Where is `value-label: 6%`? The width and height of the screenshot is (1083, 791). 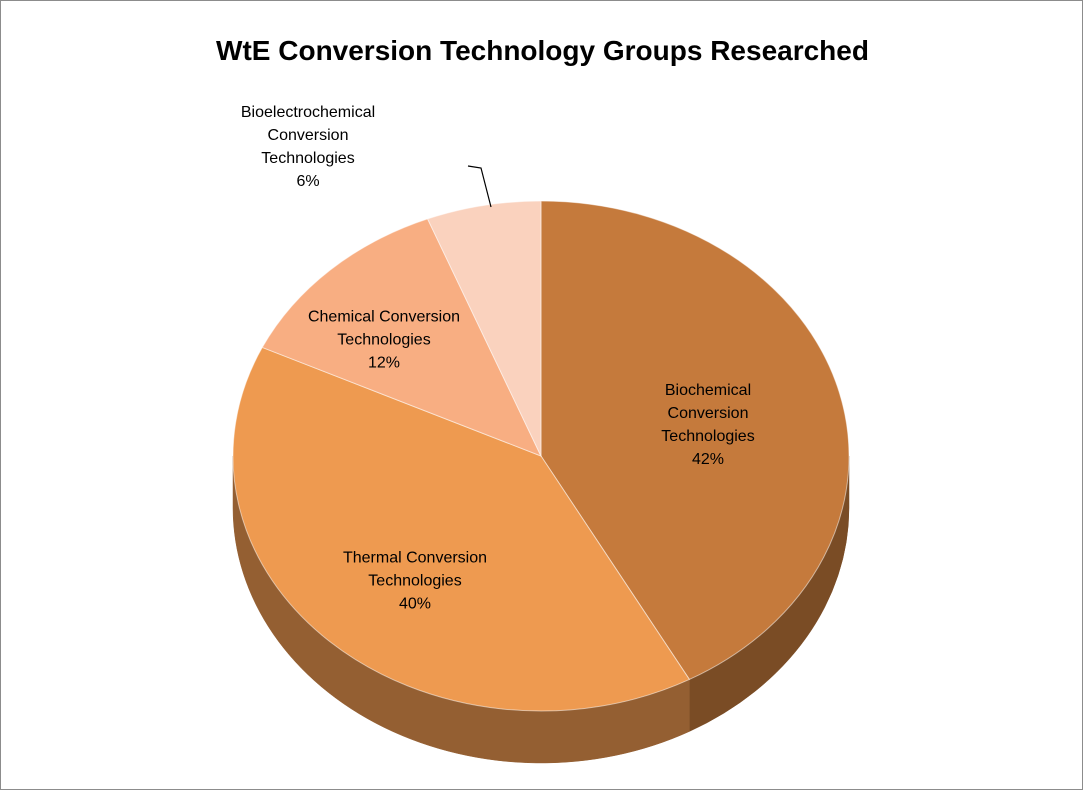
value-label: 6% is located at coordinates (308, 181).